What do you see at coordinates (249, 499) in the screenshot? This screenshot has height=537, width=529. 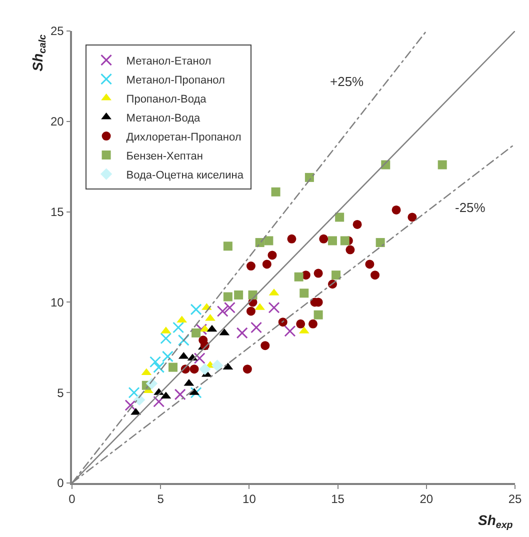 I see `x-tick-label: 10` at bounding box center [249, 499].